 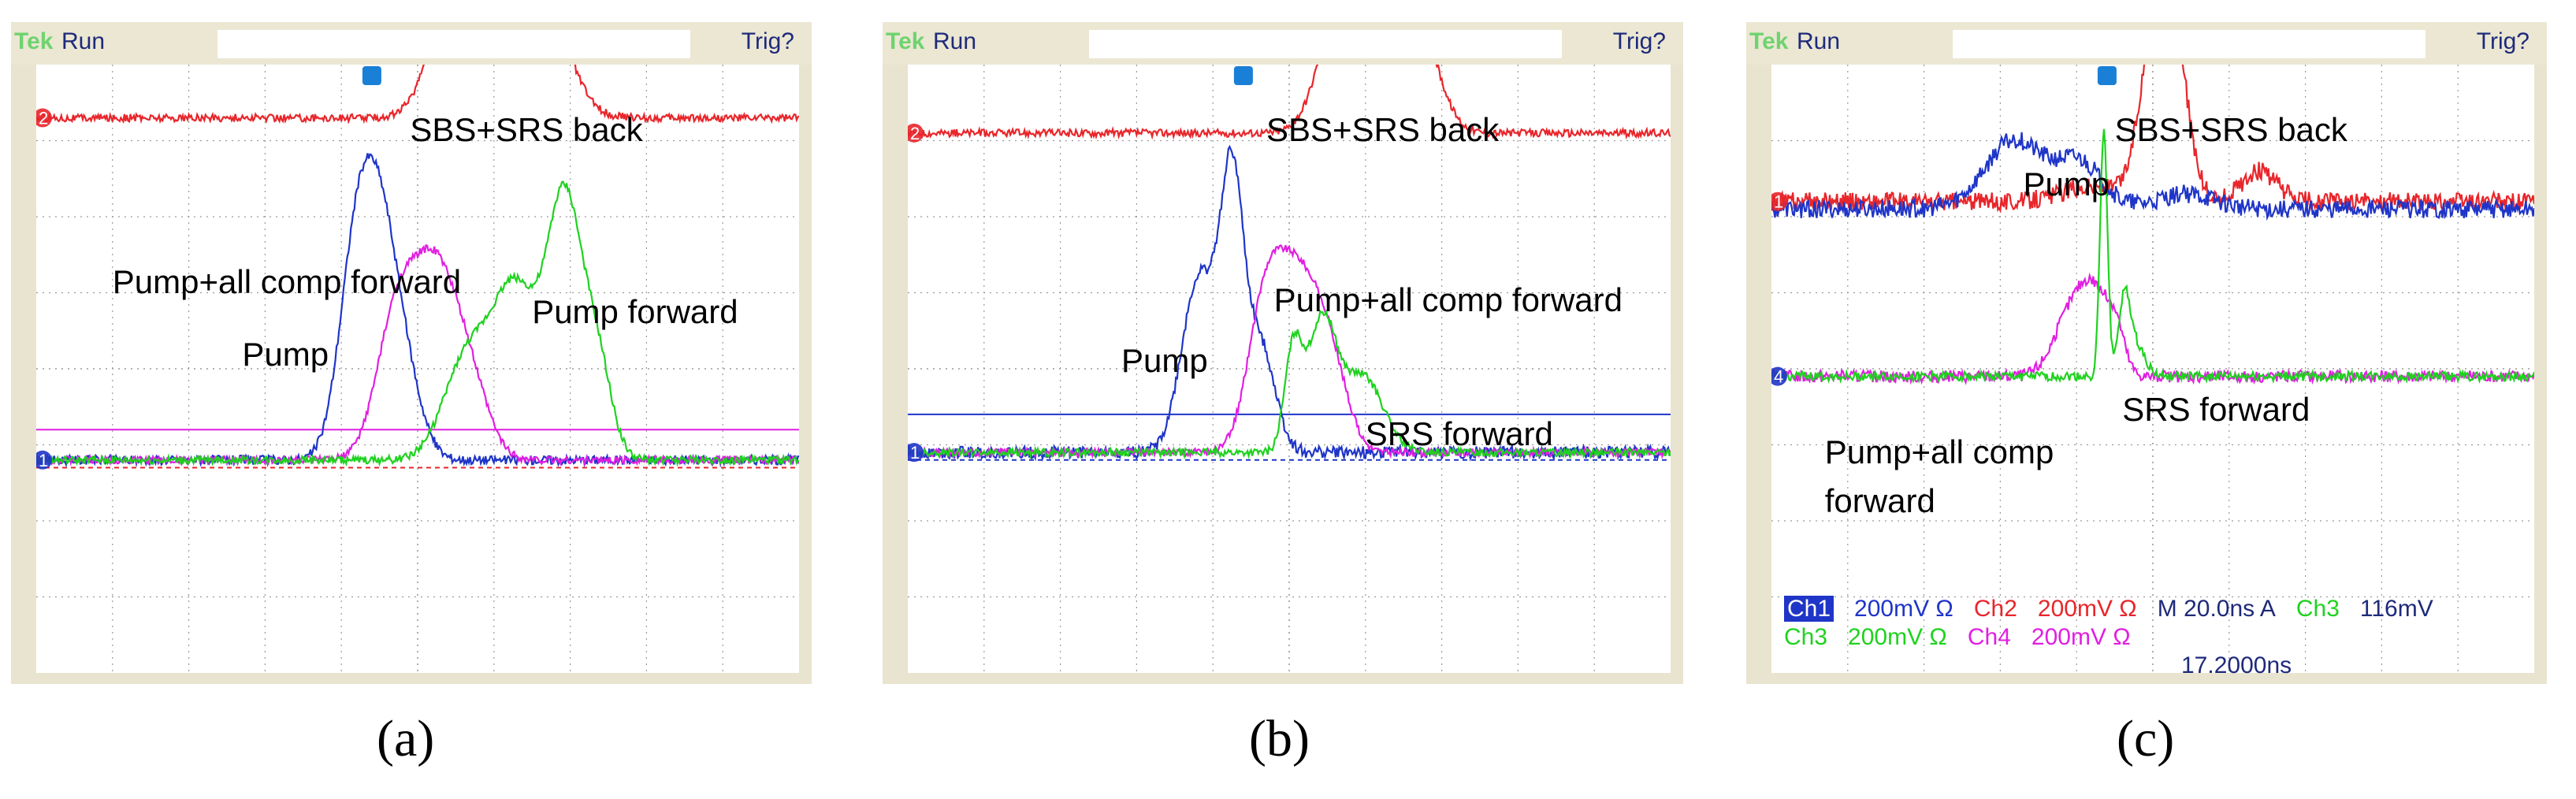 What do you see at coordinates (1989, 637) in the screenshot?
I see `ch4-label: Ch4` at bounding box center [1989, 637].